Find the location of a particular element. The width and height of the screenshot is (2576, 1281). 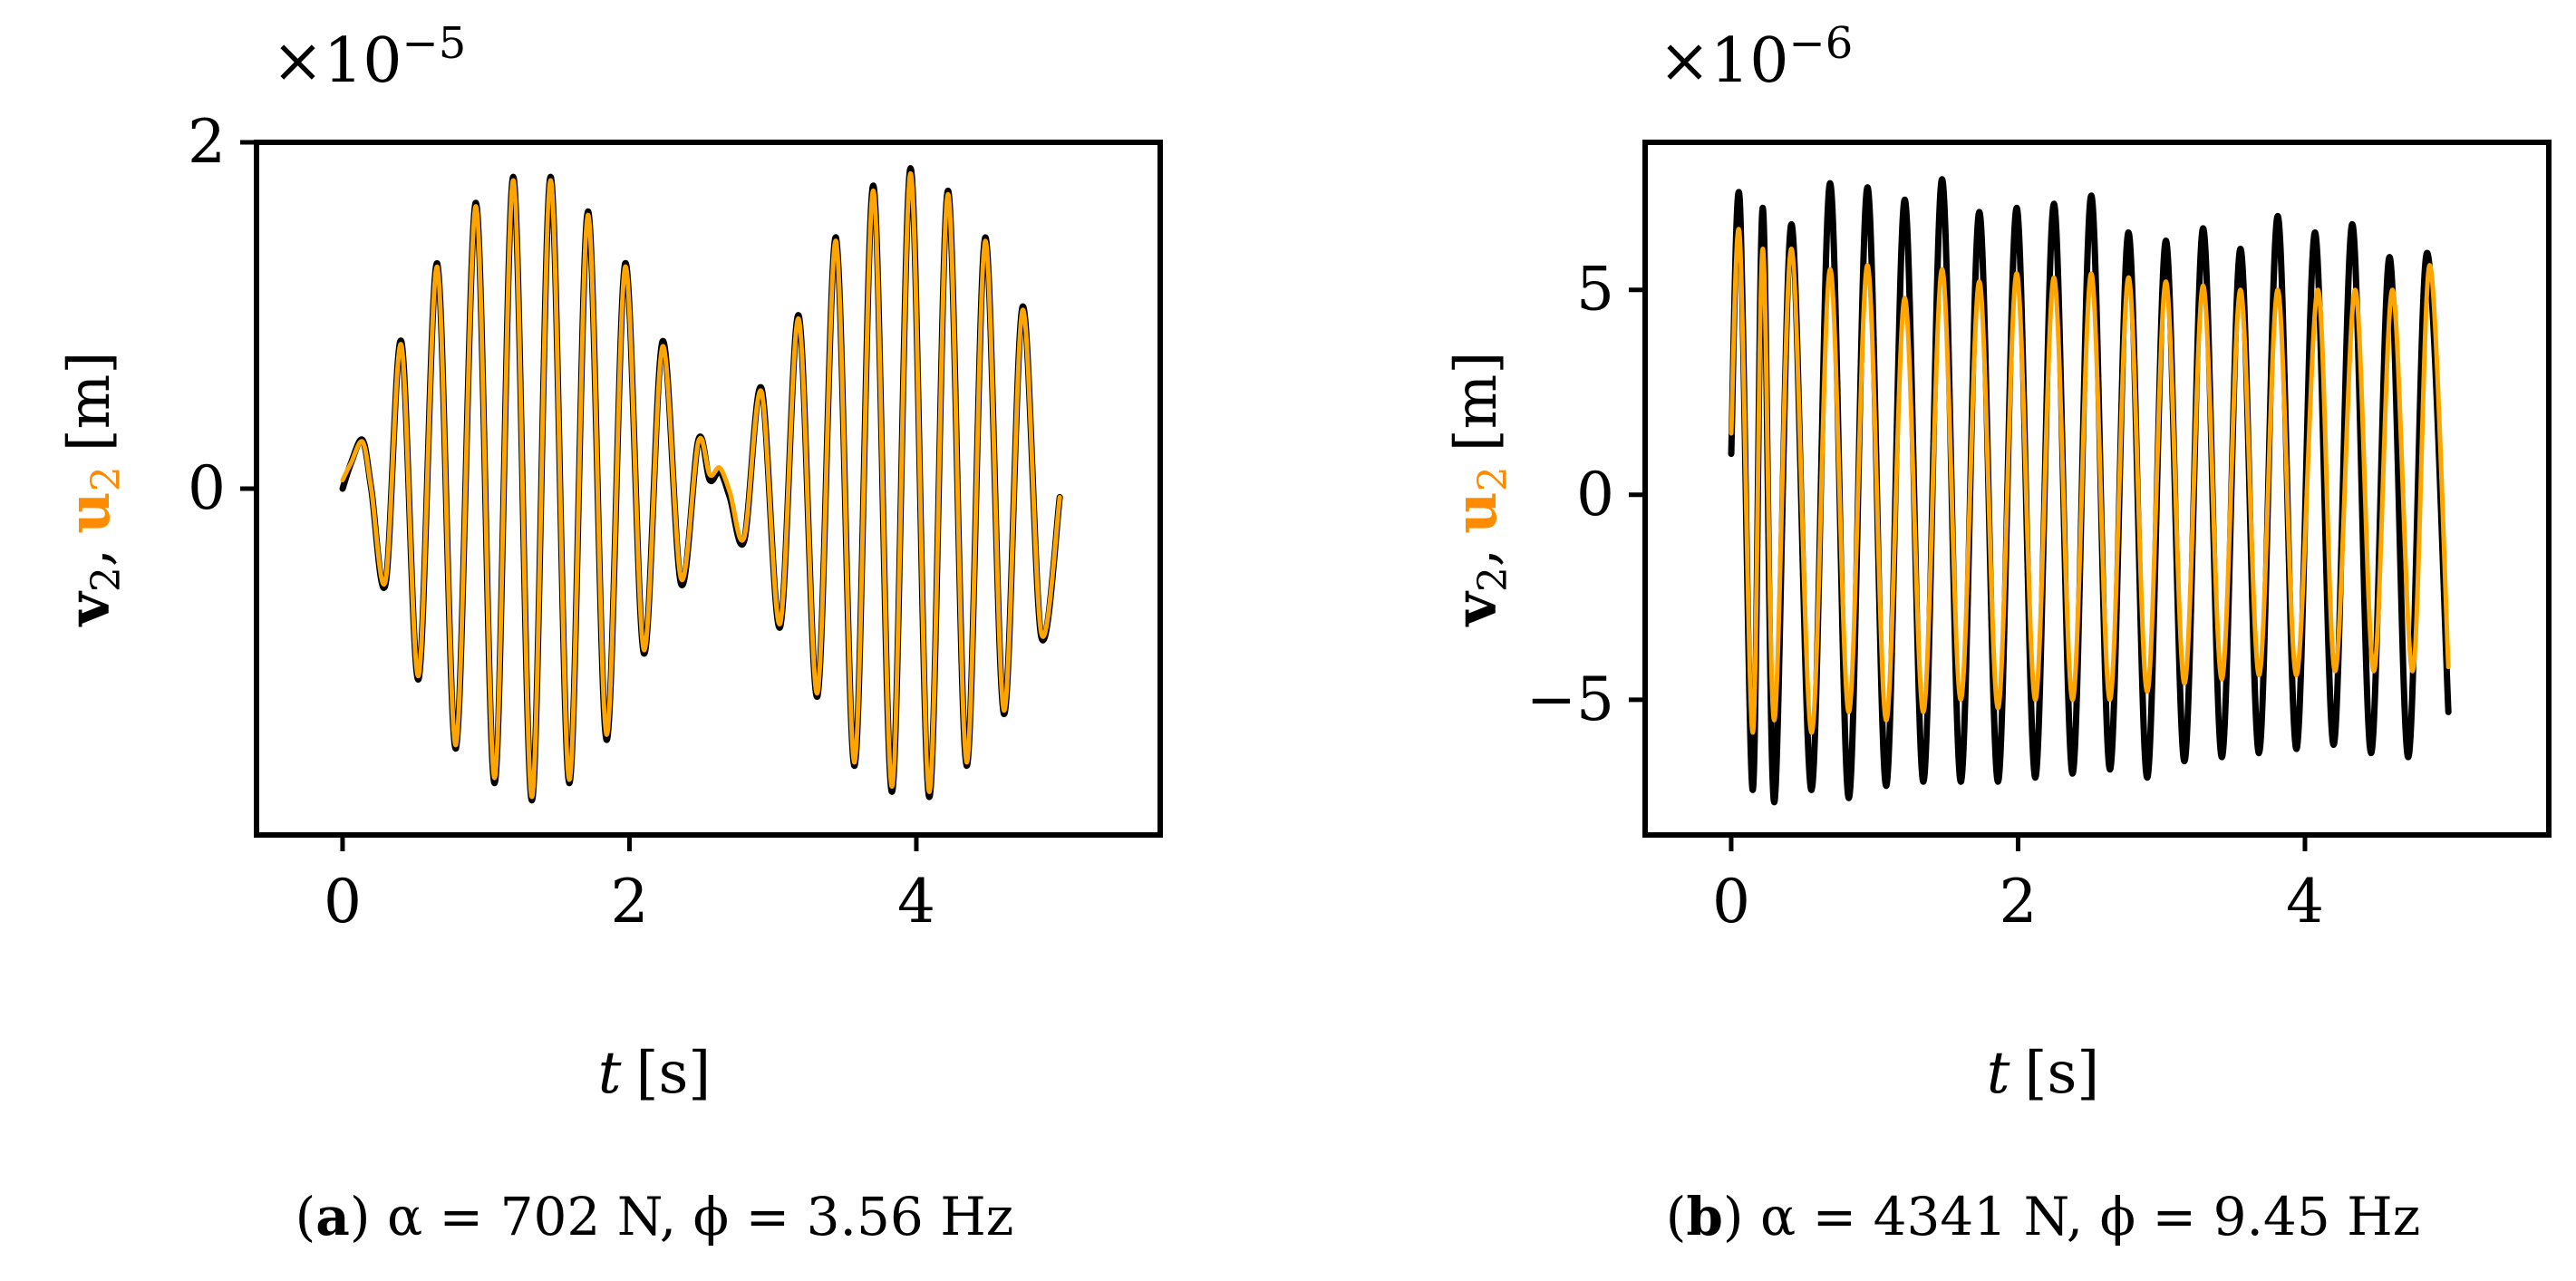

panel-b-y-tick-label: 5 is located at coordinates (1595, 290).